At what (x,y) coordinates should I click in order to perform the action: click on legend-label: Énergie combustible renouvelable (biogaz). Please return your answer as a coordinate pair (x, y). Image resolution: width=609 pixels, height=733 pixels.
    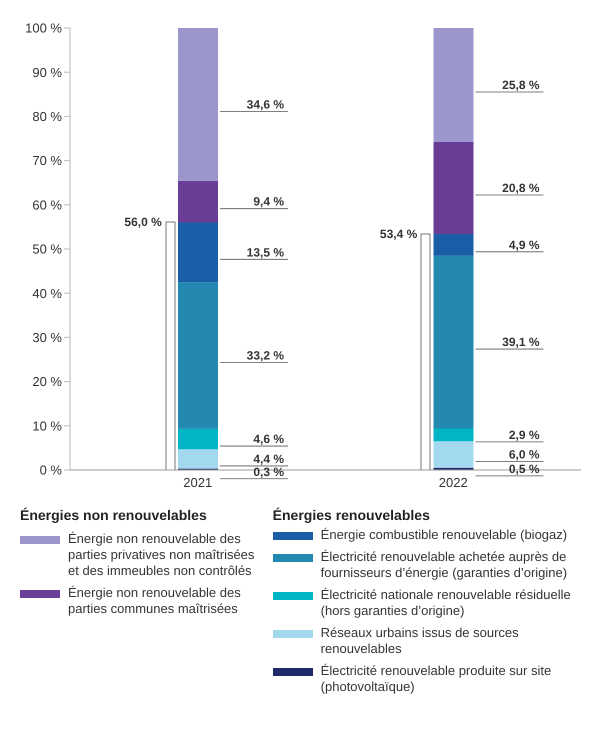
    Looking at the image, I should click on (444, 535).